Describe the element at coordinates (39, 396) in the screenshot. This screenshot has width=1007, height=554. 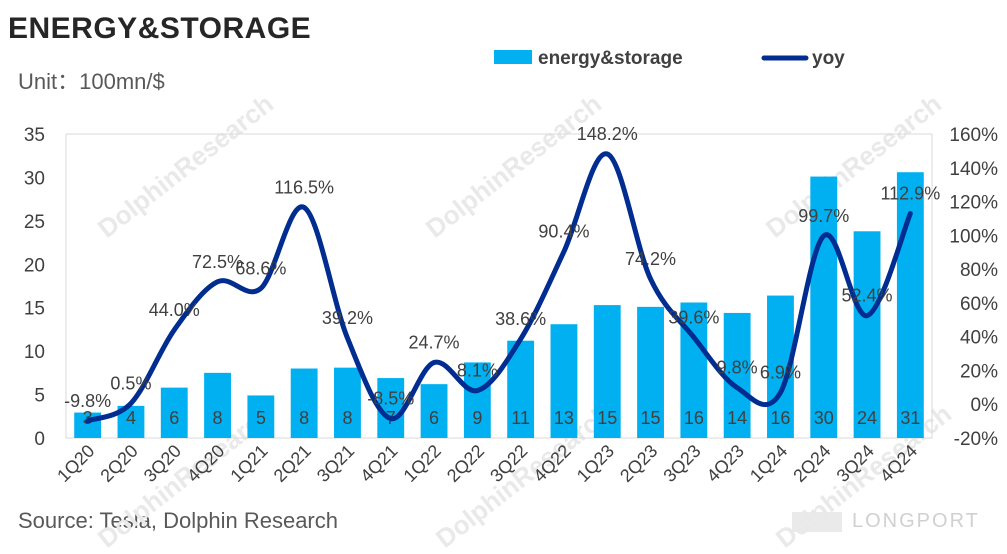
I see `y-tick-label: 5` at that location.